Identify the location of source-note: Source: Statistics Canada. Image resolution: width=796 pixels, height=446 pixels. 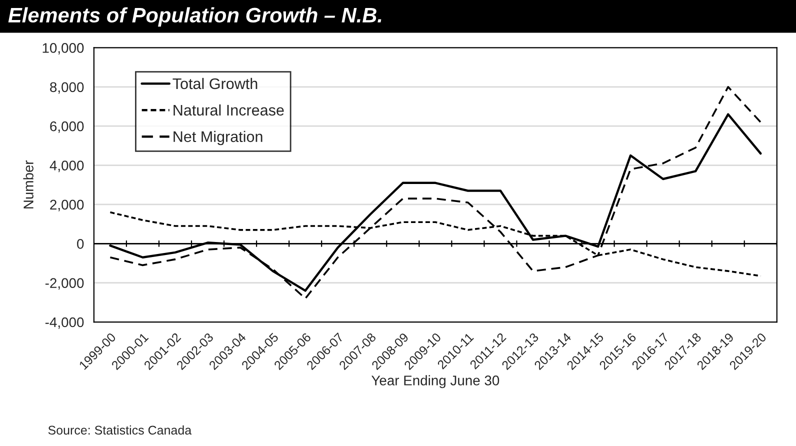
(120, 430).